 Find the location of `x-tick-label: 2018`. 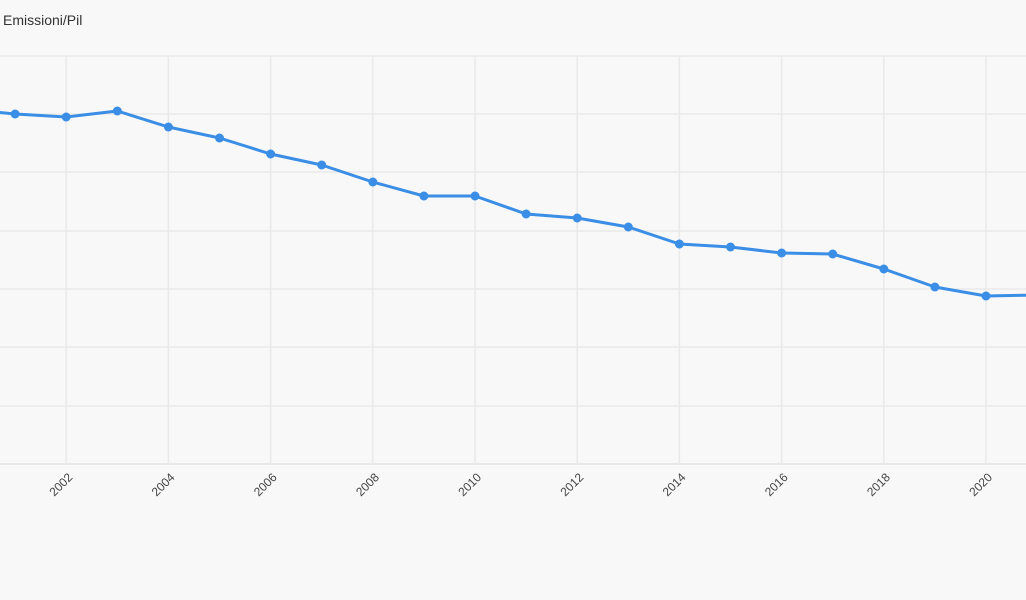

x-tick-label: 2018 is located at coordinates (878, 484).